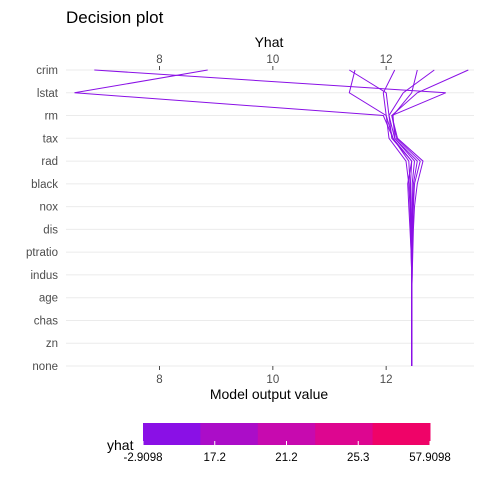 The height and width of the screenshot is (480, 480). I want to click on y-tick-dis: dis, so click(50, 230).